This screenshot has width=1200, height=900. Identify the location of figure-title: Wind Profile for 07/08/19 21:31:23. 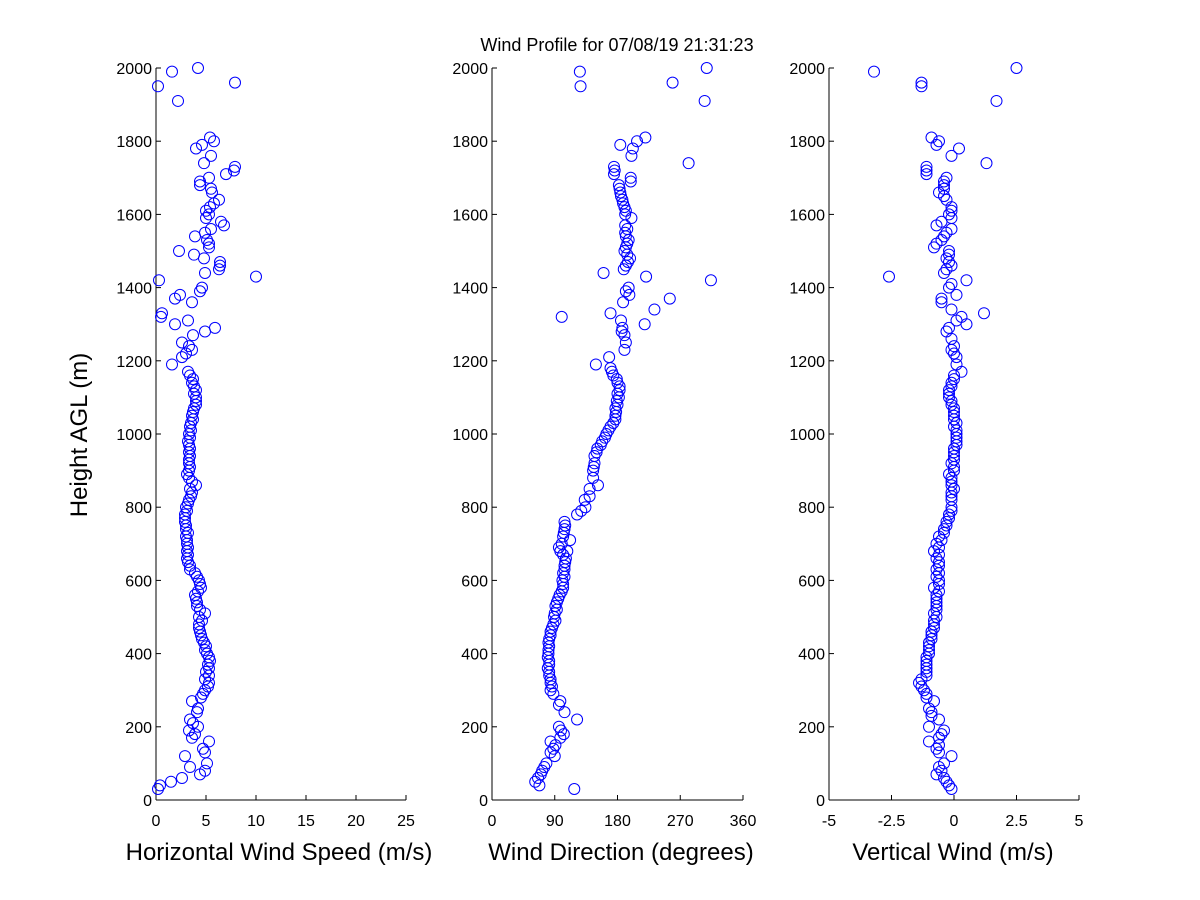
(616, 45).